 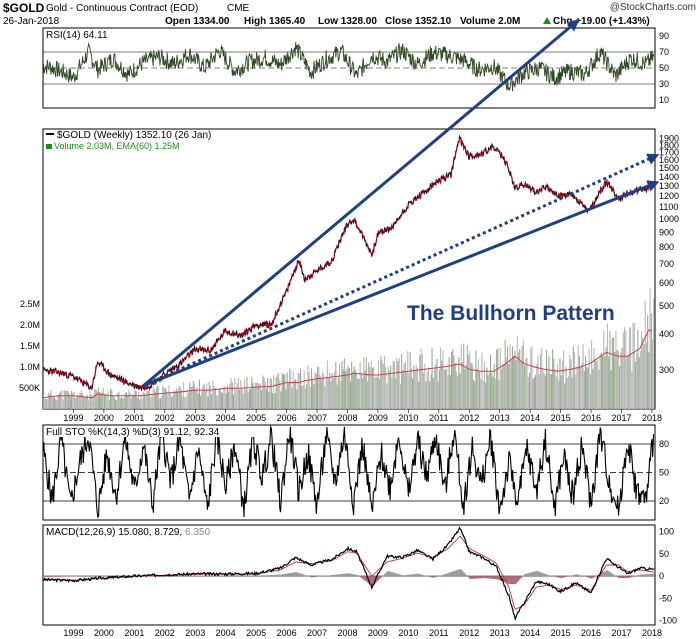 What do you see at coordinates (469, 633) in the screenshot?
I see `macd-x-tick-label: 2012` at bounding box center [469, 633].